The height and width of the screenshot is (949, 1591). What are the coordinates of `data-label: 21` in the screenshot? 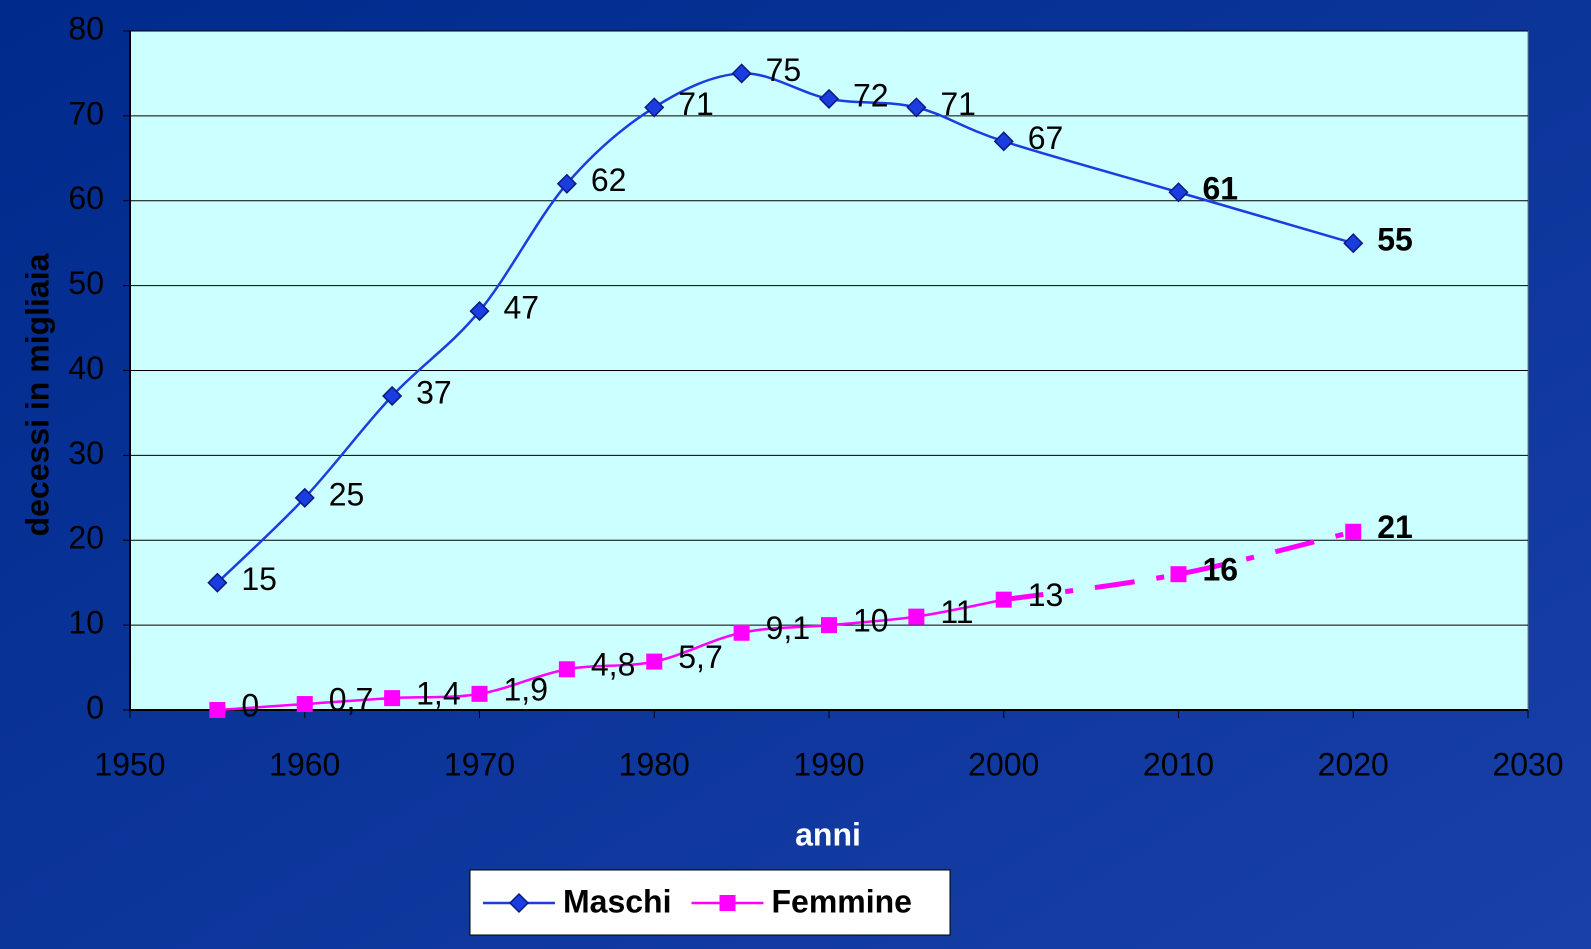 It's located at (1395, 527).